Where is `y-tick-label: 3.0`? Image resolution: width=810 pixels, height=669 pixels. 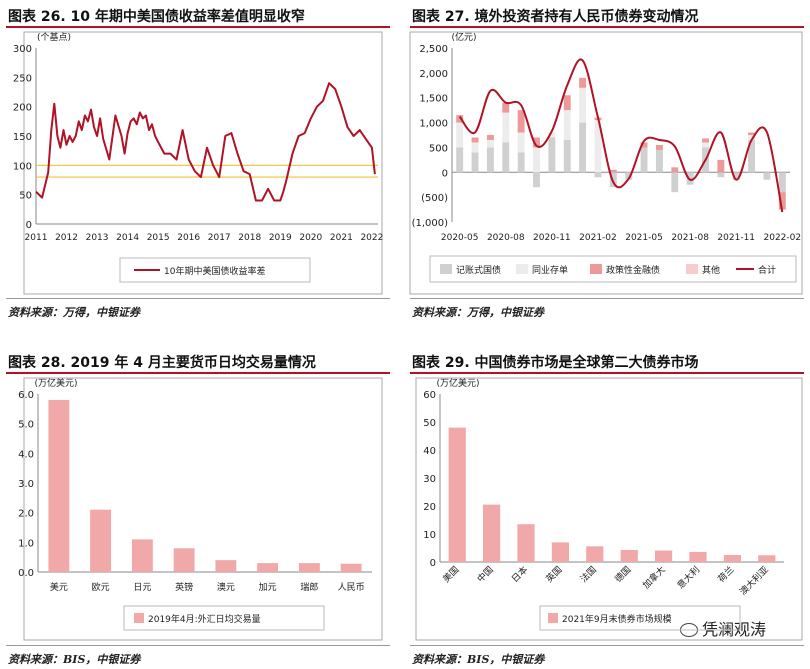
y-tick-label: 3.0 is located at coordinates (26, 484).